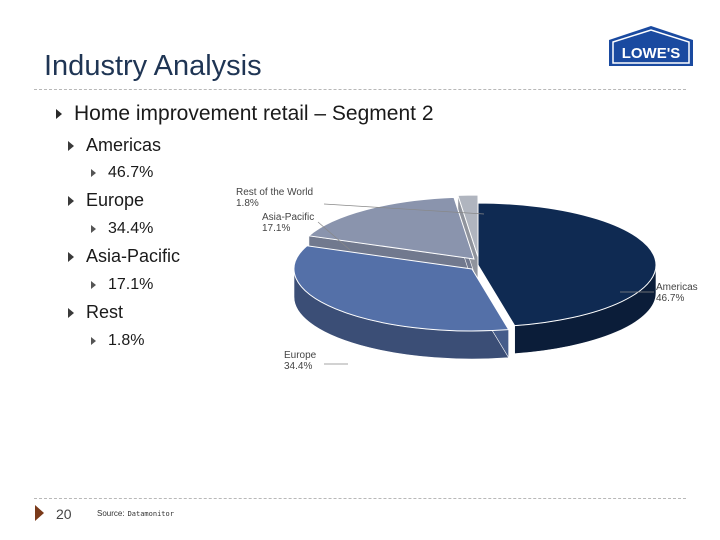 The image size is (720, 540). I want to click on pie-leader-asia-pacific, so click(334, 236).